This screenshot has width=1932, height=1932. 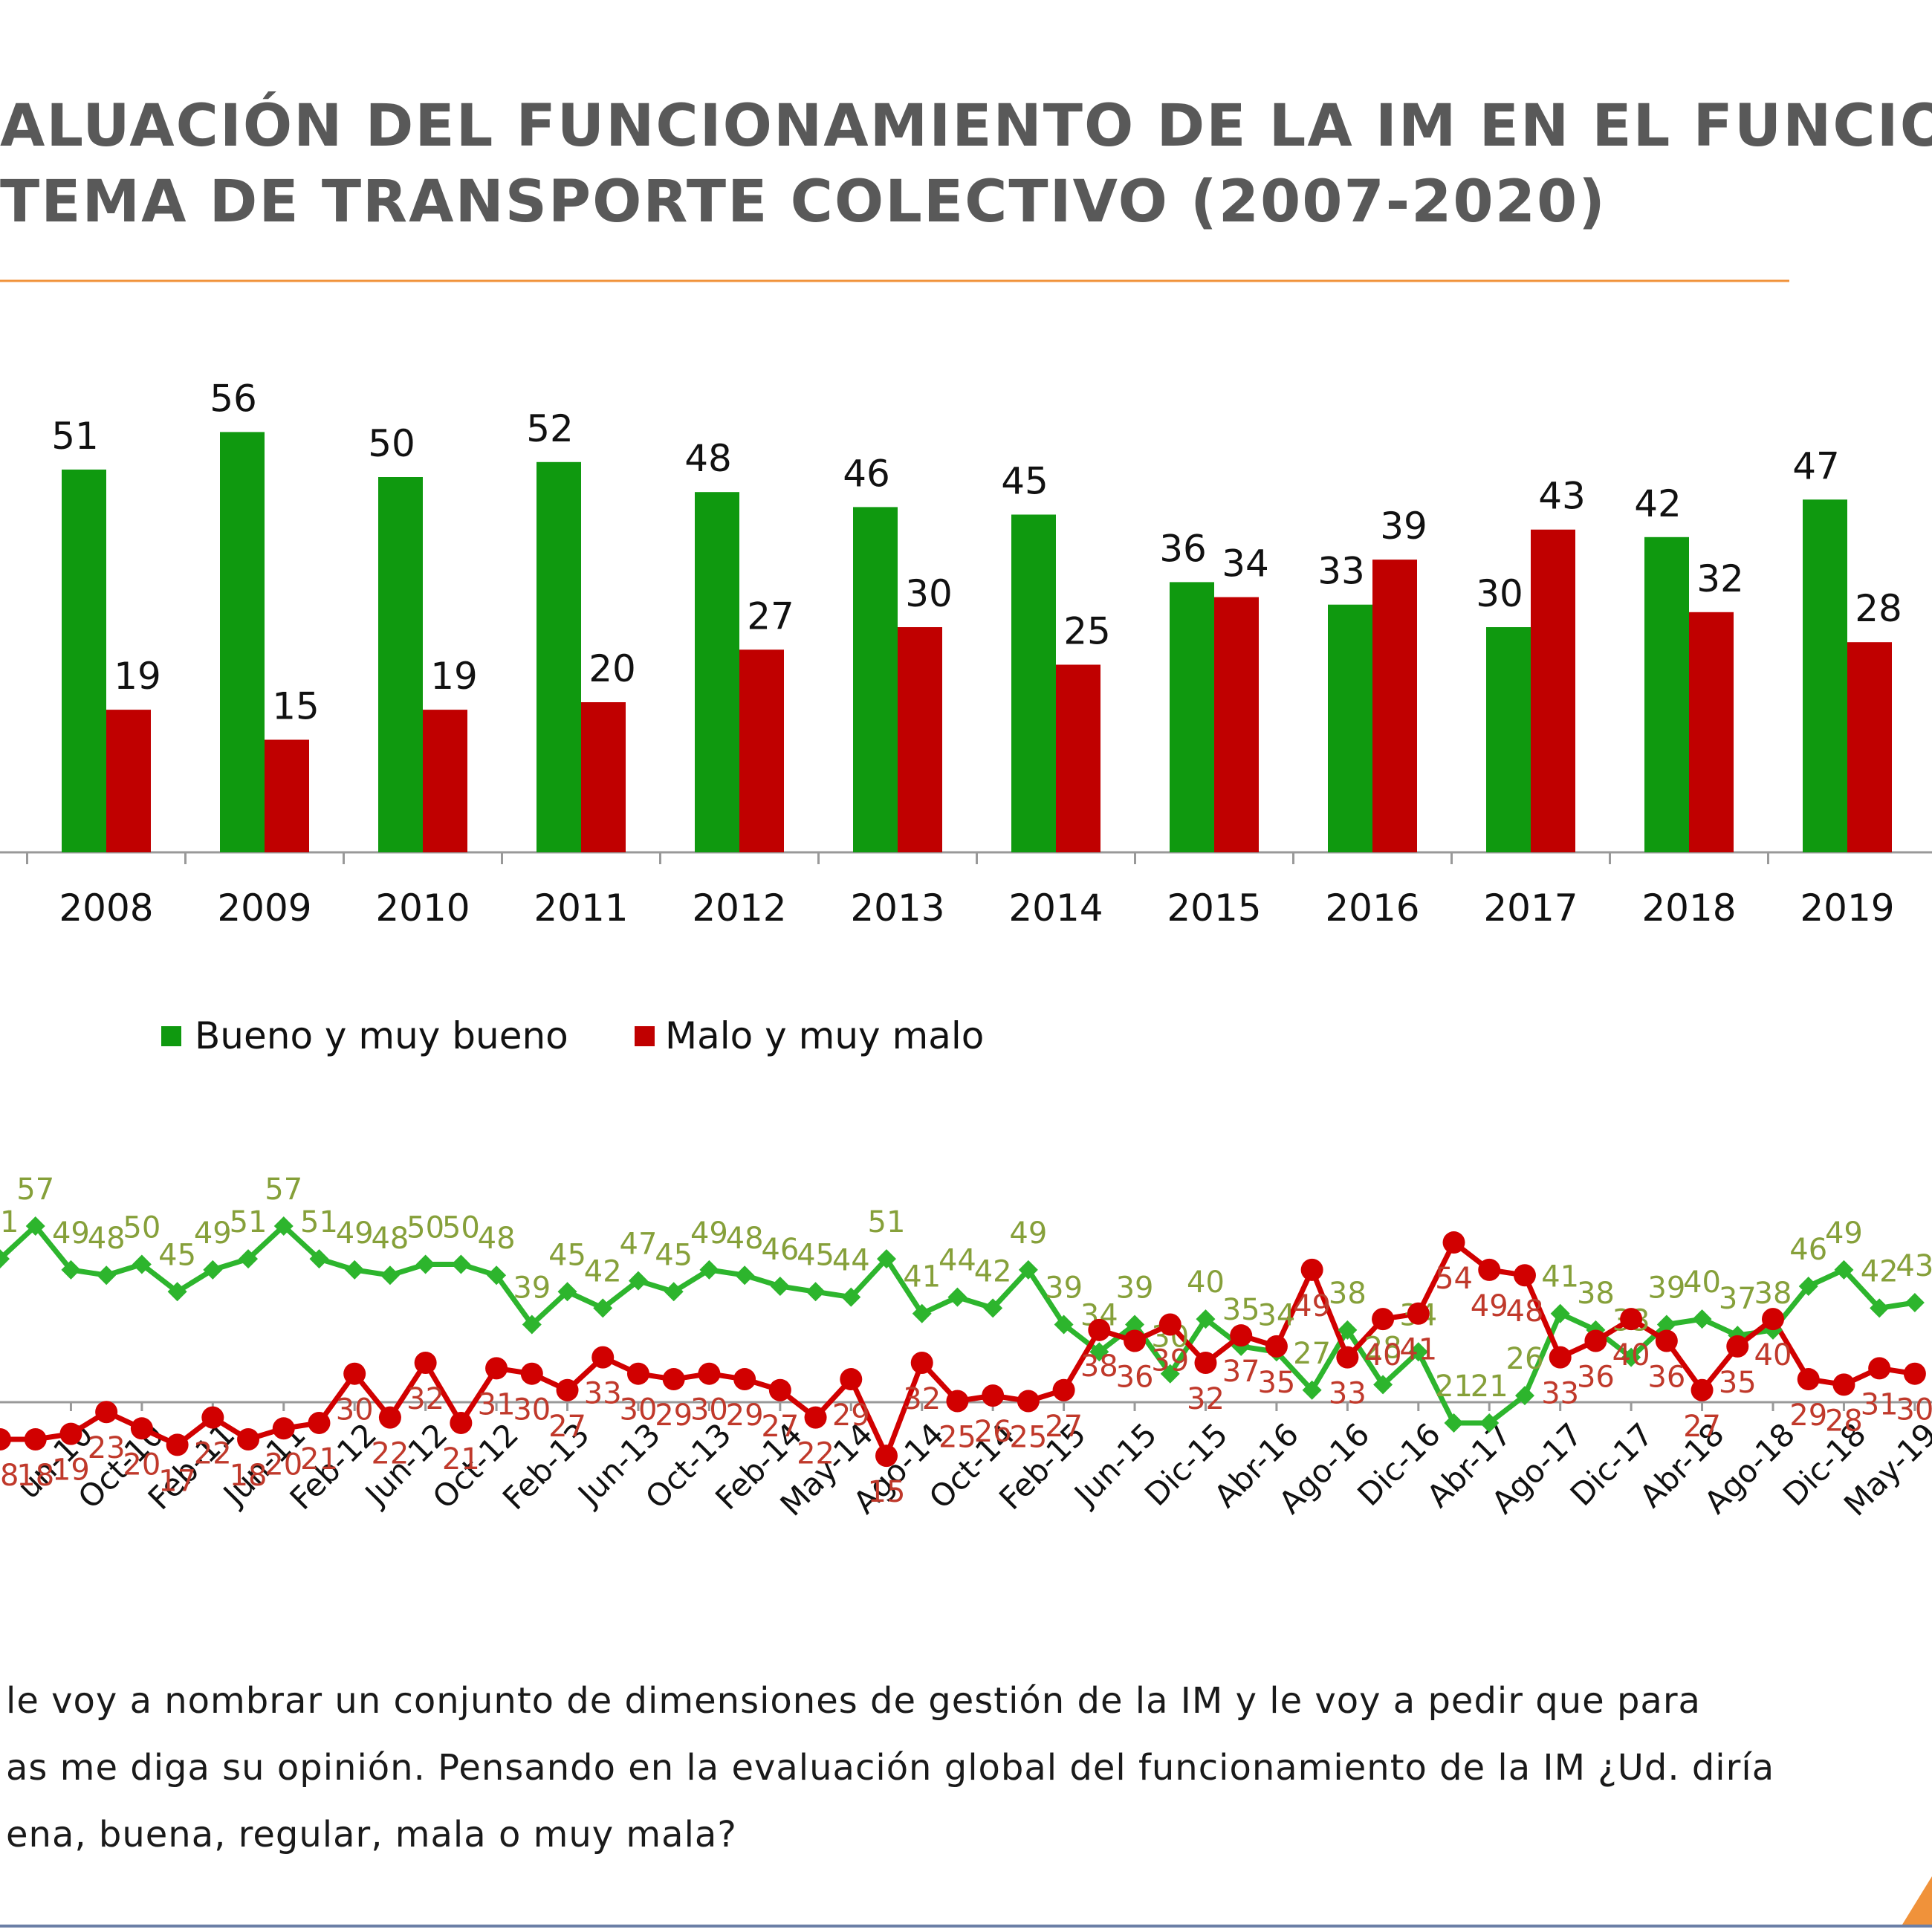 What do you see at coordinates (71, 1470) in the screenshot?
I see `data-label: 19` at bounding box center [71, 1470].